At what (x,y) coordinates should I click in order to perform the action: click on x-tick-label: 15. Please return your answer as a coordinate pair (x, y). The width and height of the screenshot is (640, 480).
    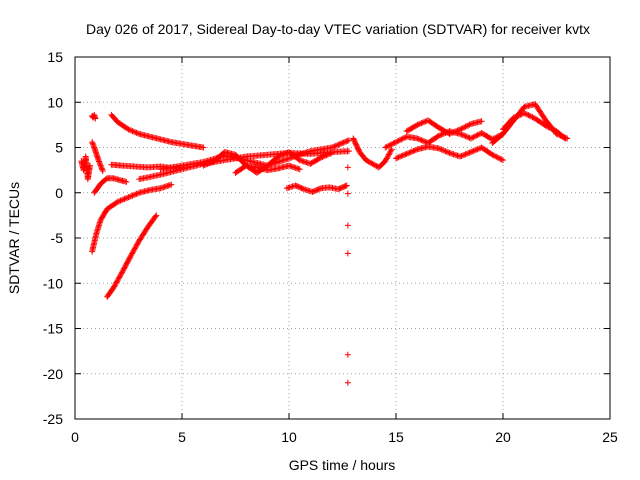
    Looking at the image, I should click on (396, 437).